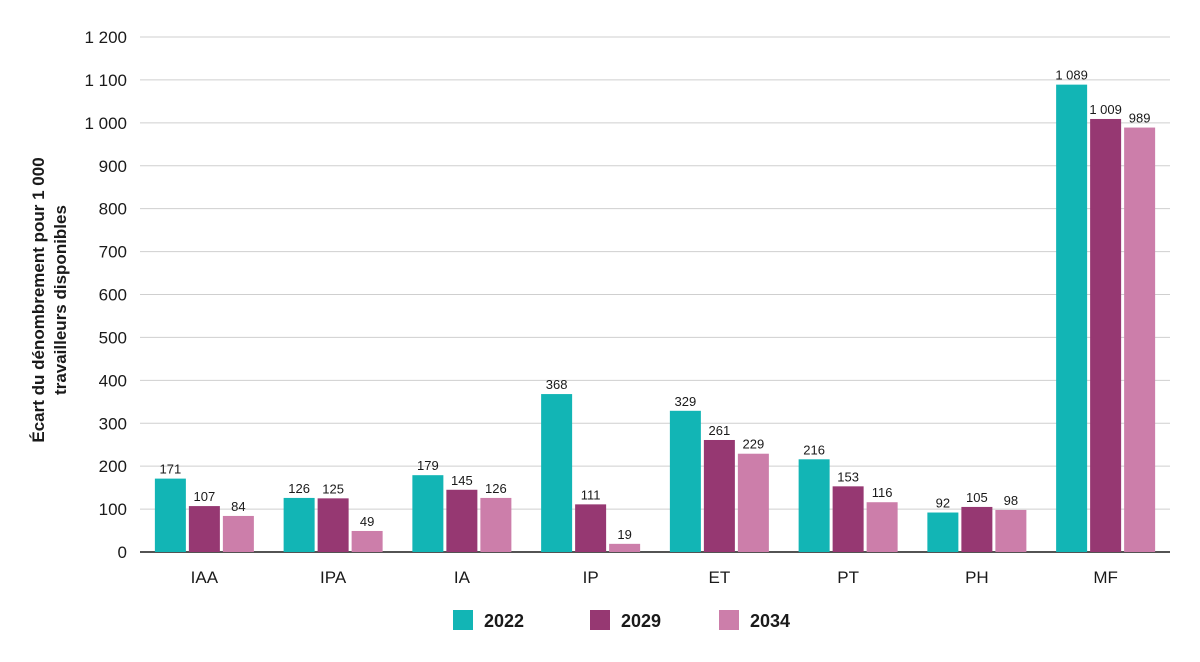 Image resolution: width=1200 pixels, height=662 pixels. What do you see at coordinates (333, 577) in the screenshot?
I see `x-tick-label: IPA` at bounding box center [333, 577].